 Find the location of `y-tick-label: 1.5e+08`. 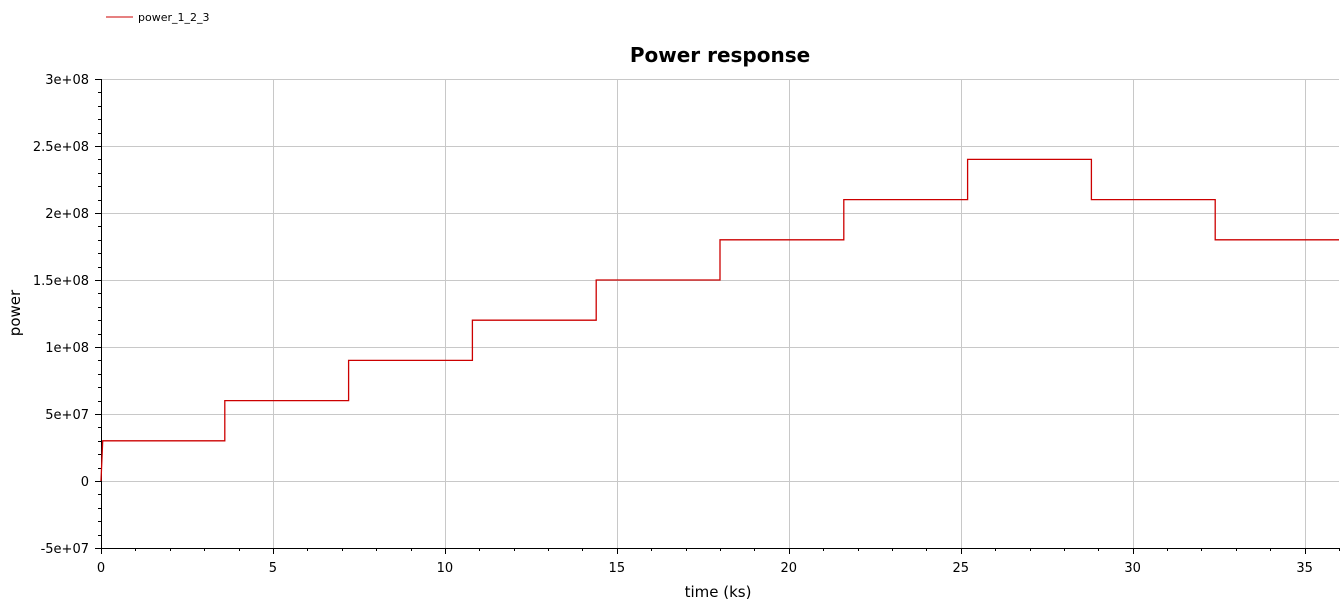

y-tick-label: 1.5e+08 is located at coordinates (61, 281).